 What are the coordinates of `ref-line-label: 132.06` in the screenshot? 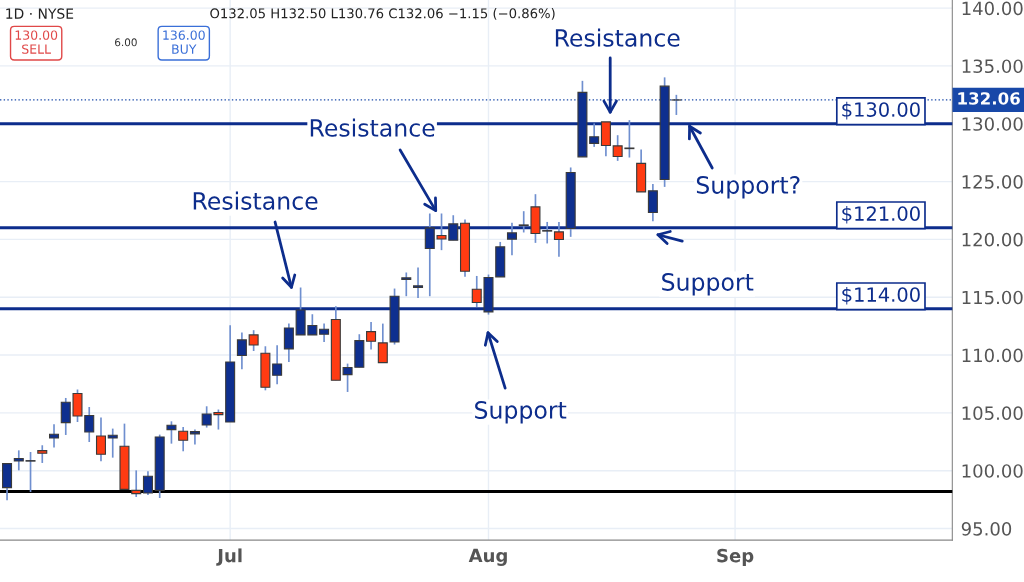 It's located at (989, 98).